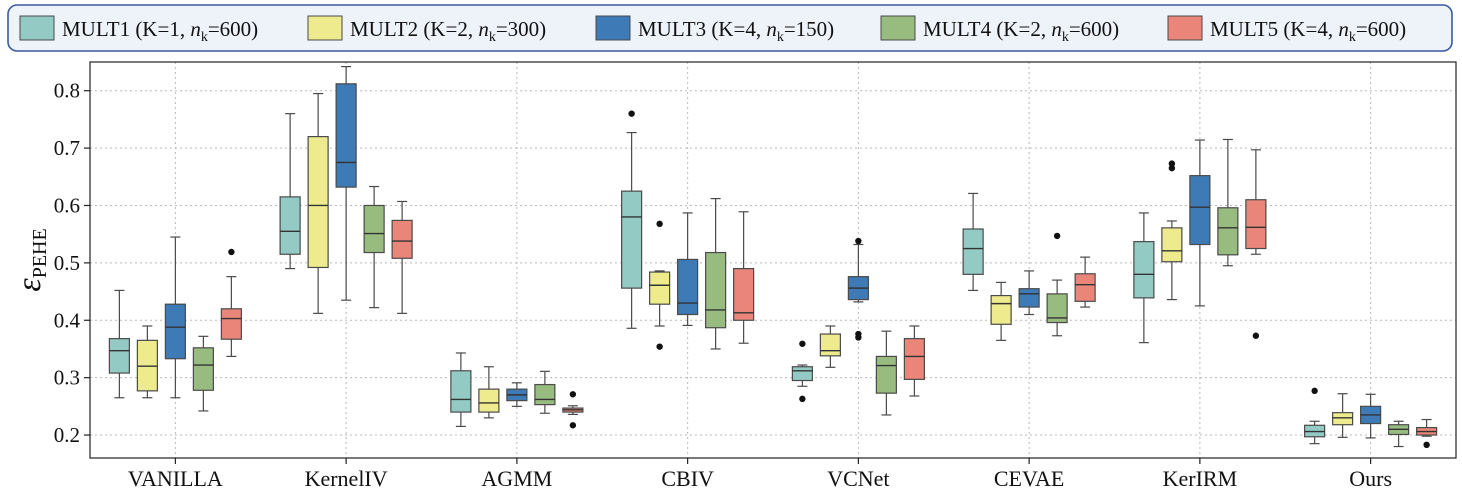  What do you see at coordinates (1029, 478) in the screenshot?
I see `x-tick-label: CEVAE` at bounding box center [1029, 478].